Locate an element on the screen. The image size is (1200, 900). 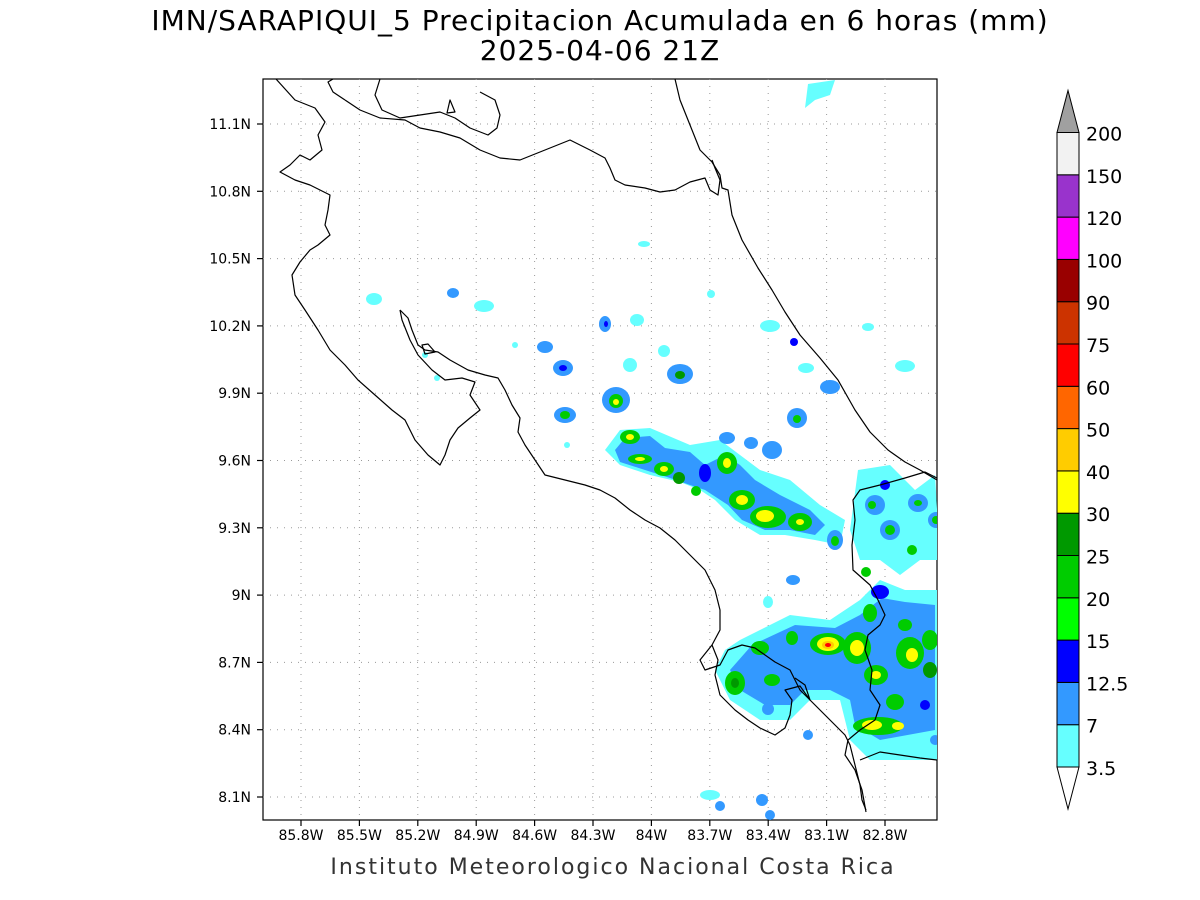
legend-top-triangle is located at coordinates (1068, 110).